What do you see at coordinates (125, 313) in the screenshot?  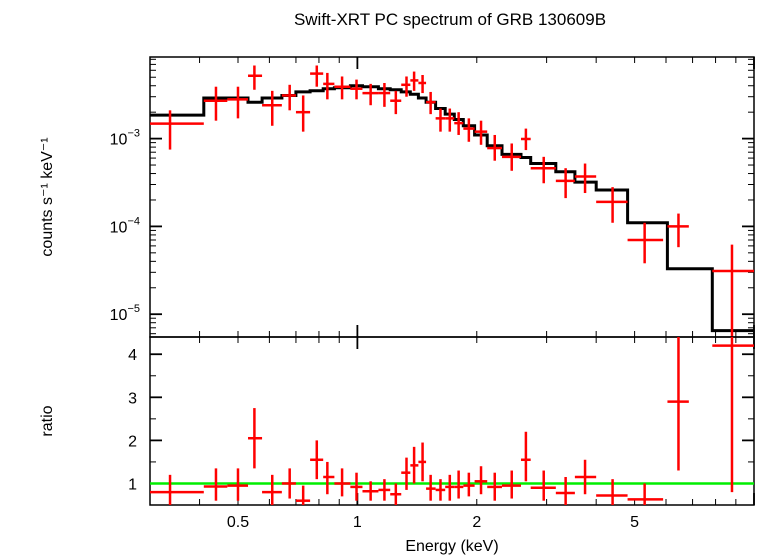 I see `y-tick-label: 10⁻⁵` at bounding box center [125, 313].